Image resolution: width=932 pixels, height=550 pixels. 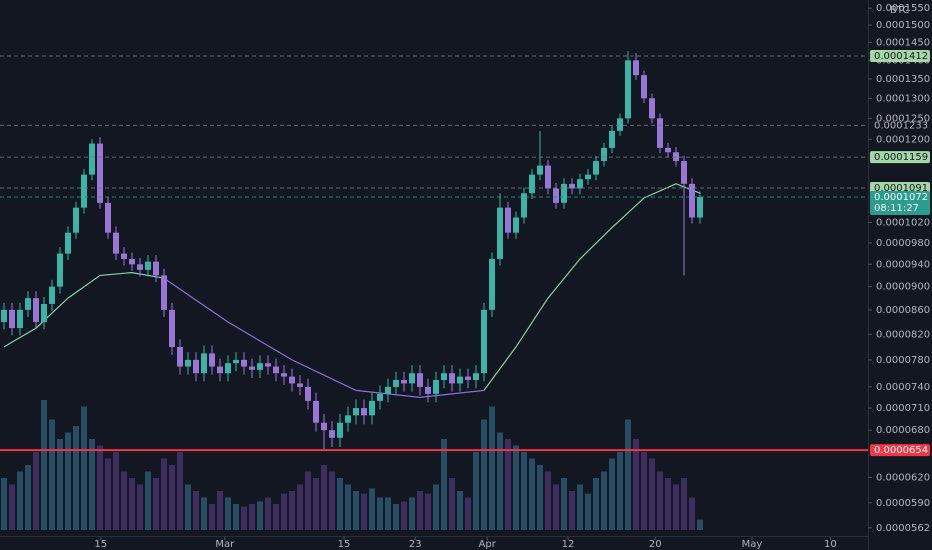 I want to click on y-tick-label: 0.0001250, so click(x=903, y=118).